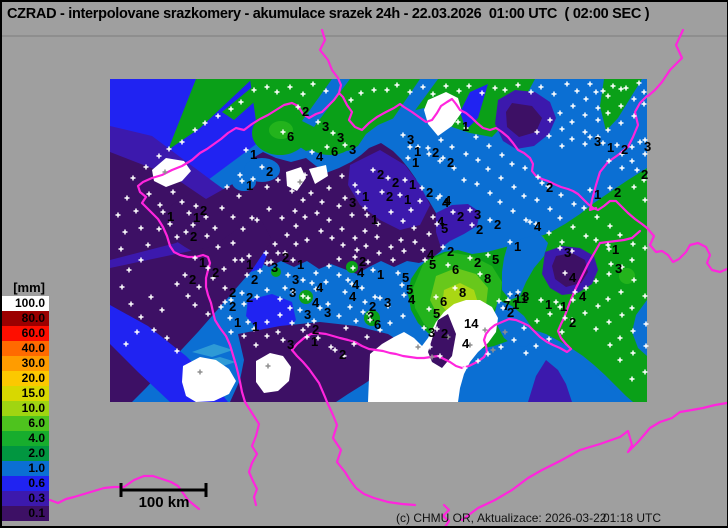 The width and height of the screenshot is (728, 528). Describe the element at coordinates (163, 490) in the screenshot. I see `scale-bar` at that location.